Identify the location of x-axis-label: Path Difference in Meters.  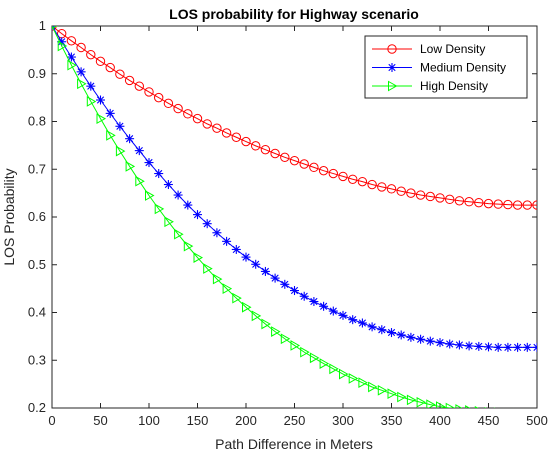
(294, 444).